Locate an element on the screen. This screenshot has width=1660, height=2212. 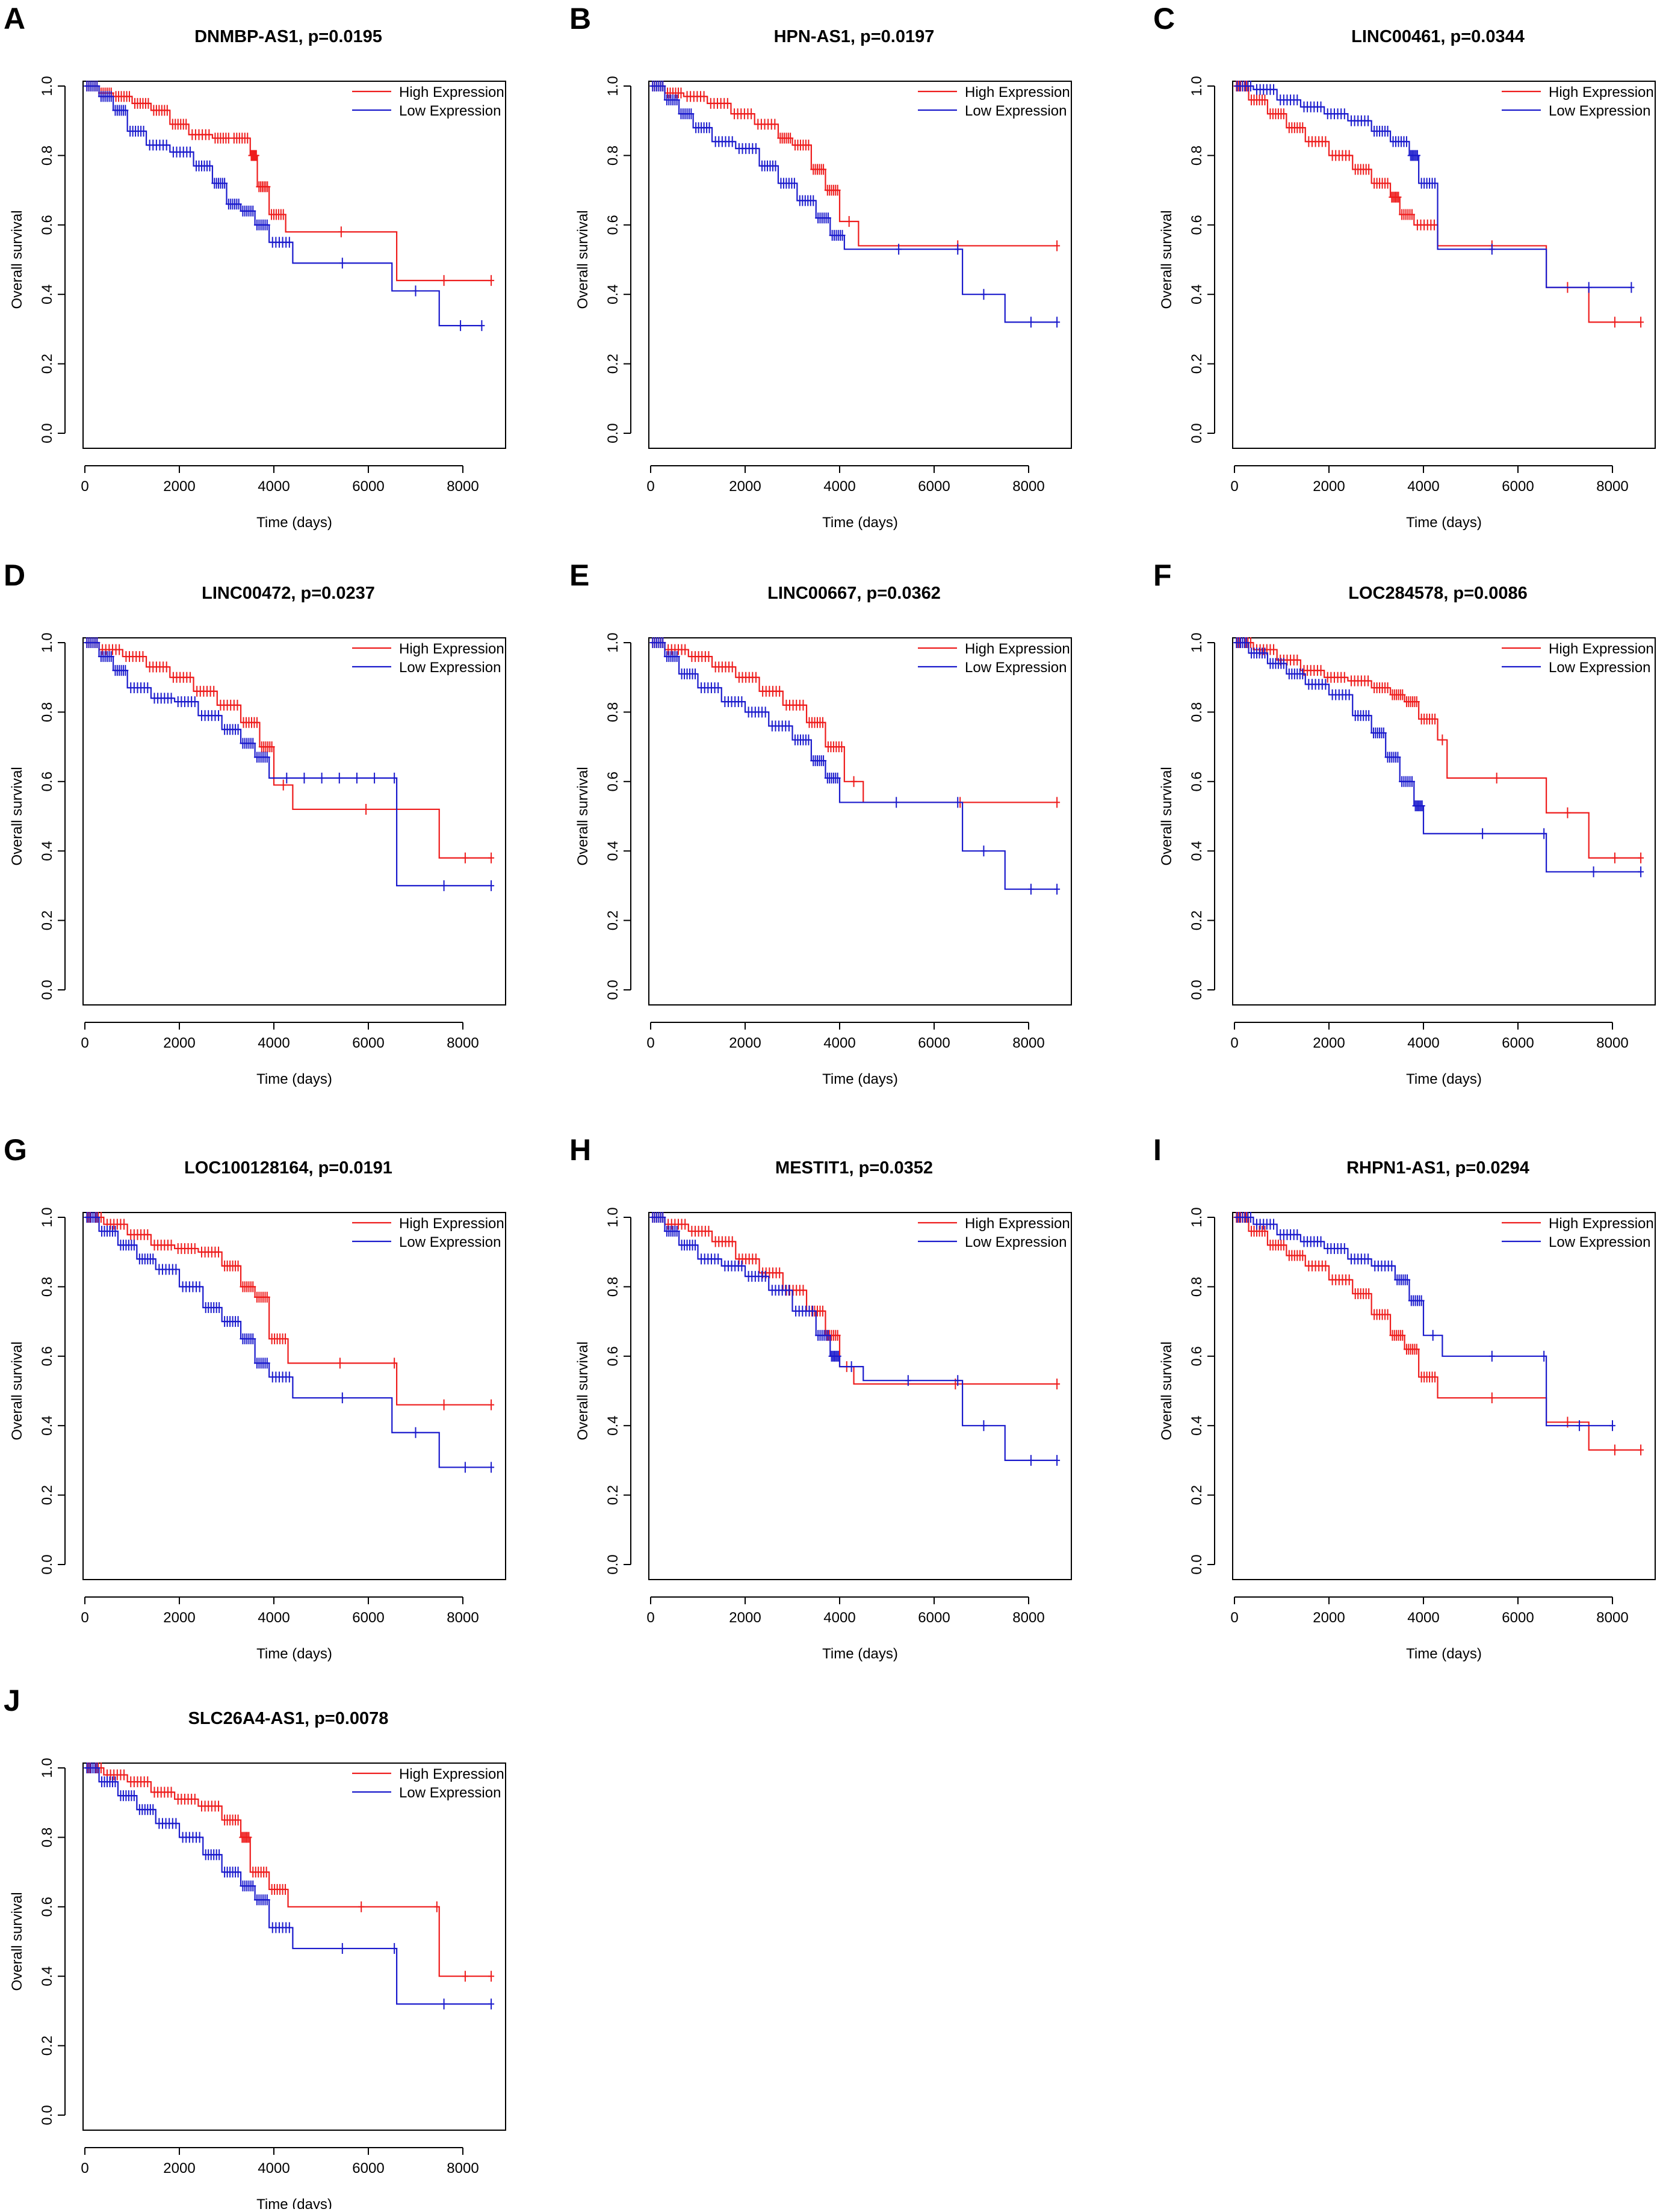
x-tick-label: 2000 is located at coordinates (1329, 1043).